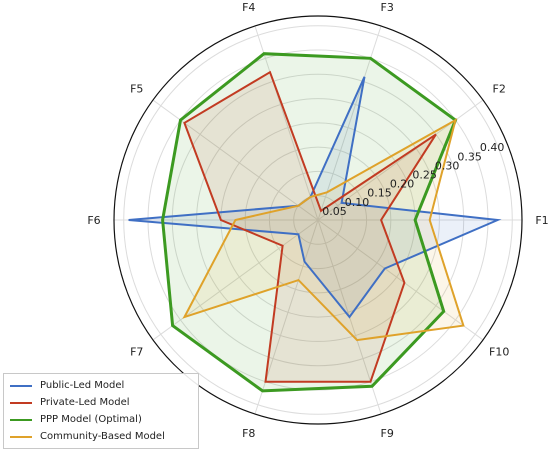 The image size is (550, 456). What do you see at coordinates (469, 156) in the screenshot?
I see `tick-label-6: 0.35` at bounding box center [469, 156].